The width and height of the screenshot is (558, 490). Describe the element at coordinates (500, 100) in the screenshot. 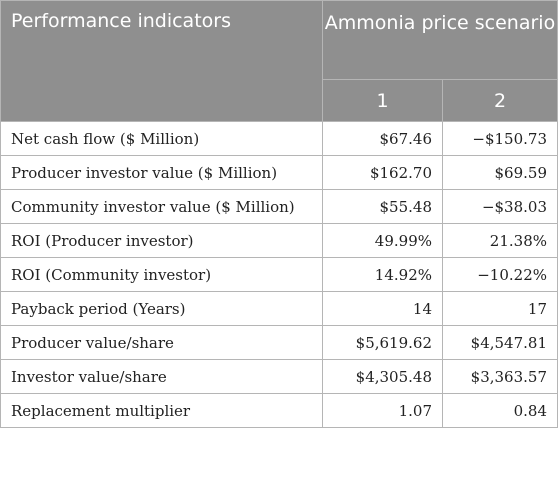

I see `header-scenario-2: 2` at that location.